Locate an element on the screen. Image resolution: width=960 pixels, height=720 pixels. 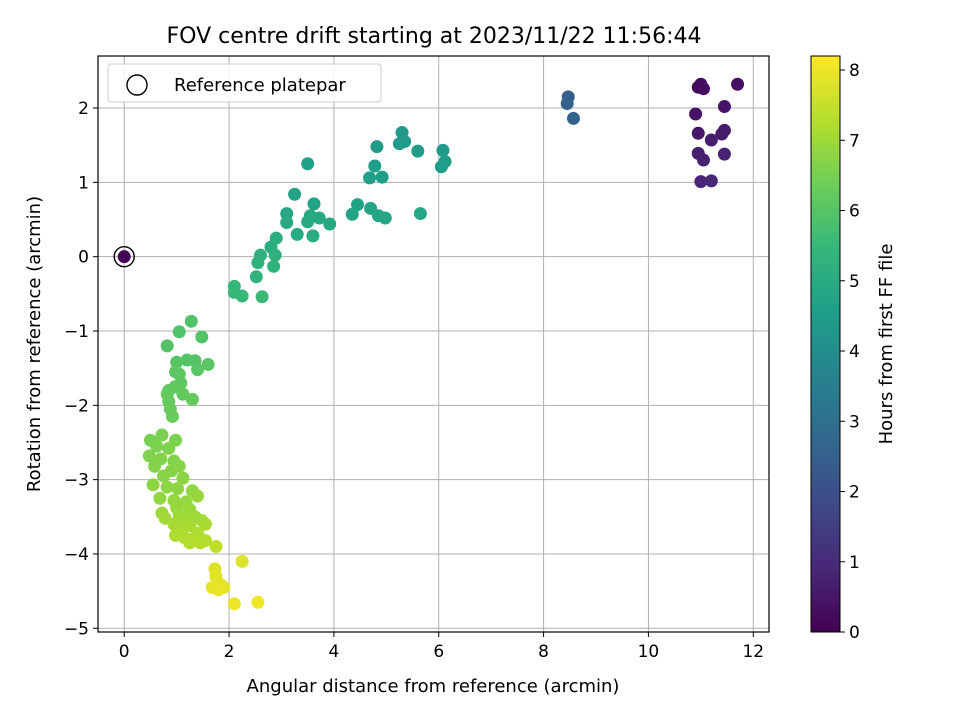
colorbar-tick-label: 4 is located at coordinates (854, 352).